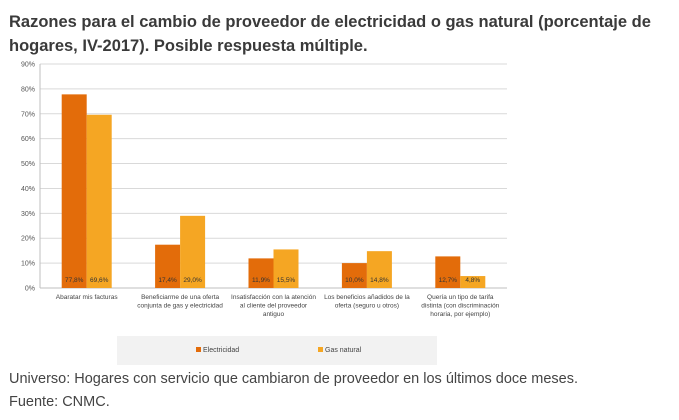 This screenshot has height=420, width=679. Describe the element at coordinates (28, 65) in the screenshot. I see `y-tick-label: 90%` at that location.